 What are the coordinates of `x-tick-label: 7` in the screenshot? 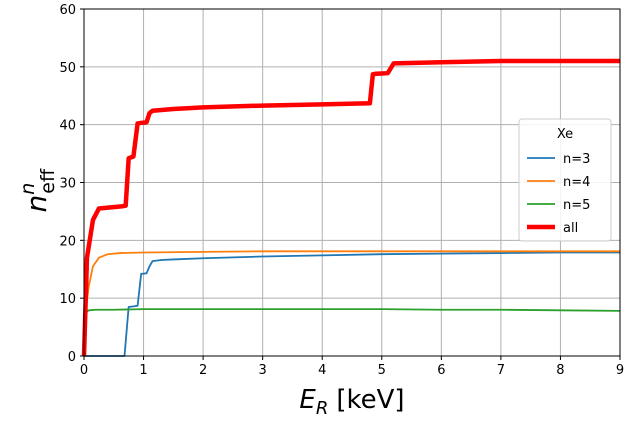 It's located at (501, 370).